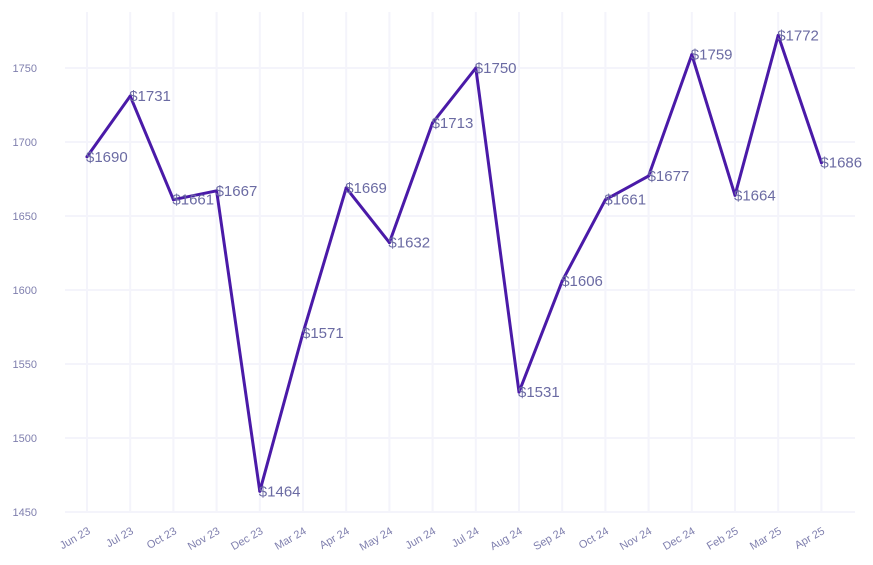  Describe the element at coordinates (150, 96) in the screenshot. I see `data-label: $1731` at that location.